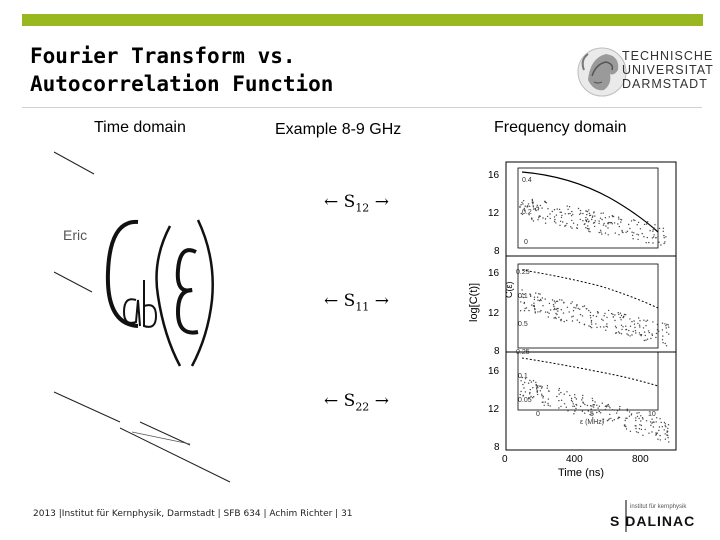 The image size is (720, 540). Describe the element at coordinates (505, 459) in the screenshot. I see `x-tick: 0` at that location.